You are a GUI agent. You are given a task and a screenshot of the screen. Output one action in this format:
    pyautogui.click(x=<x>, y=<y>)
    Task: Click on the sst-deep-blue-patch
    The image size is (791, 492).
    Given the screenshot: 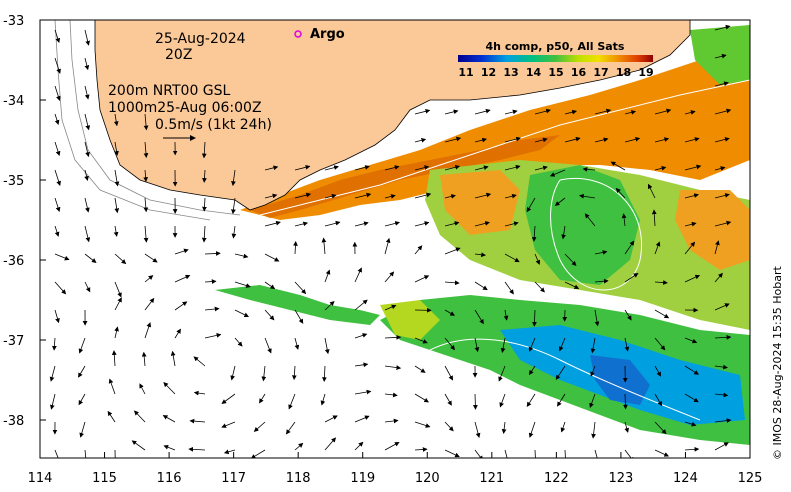 What is the action you would take?
    pyautogui.click(x=620, y=380)
    